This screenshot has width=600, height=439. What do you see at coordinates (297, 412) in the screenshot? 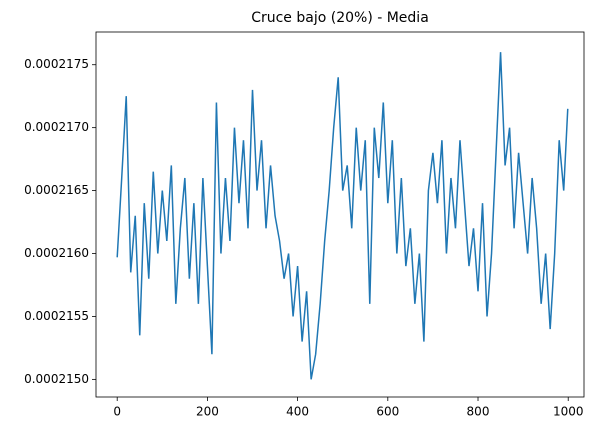
I see `x-tick-label: 400` at bounding box center [297, 412].